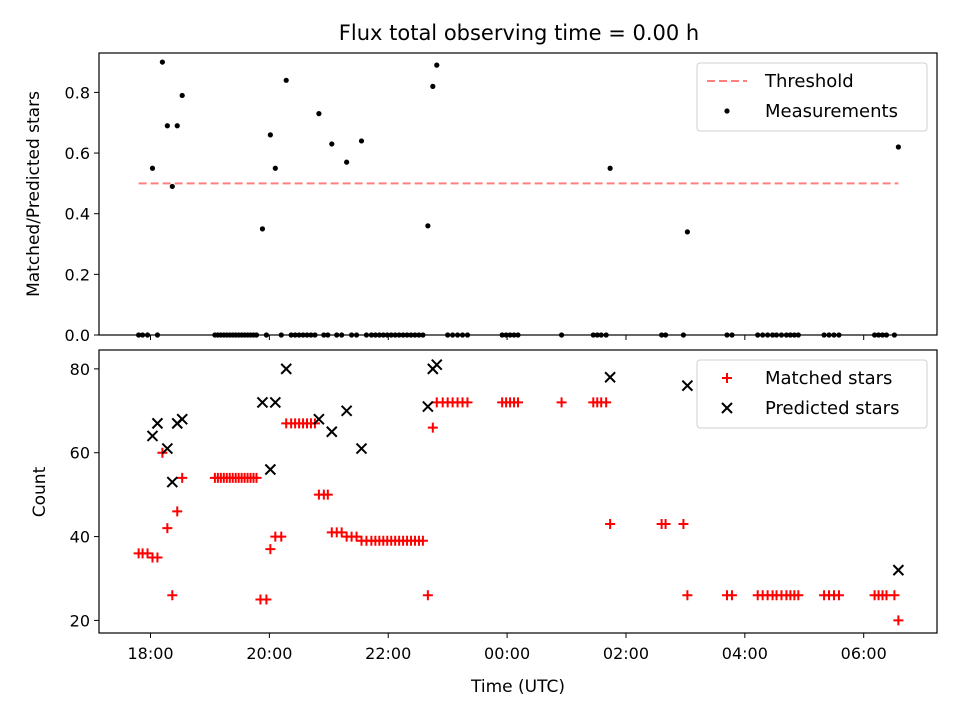 The height and width of the screenshot is (720, 960). I want to click on legend-label: Predicted stars, so click(832, 408).